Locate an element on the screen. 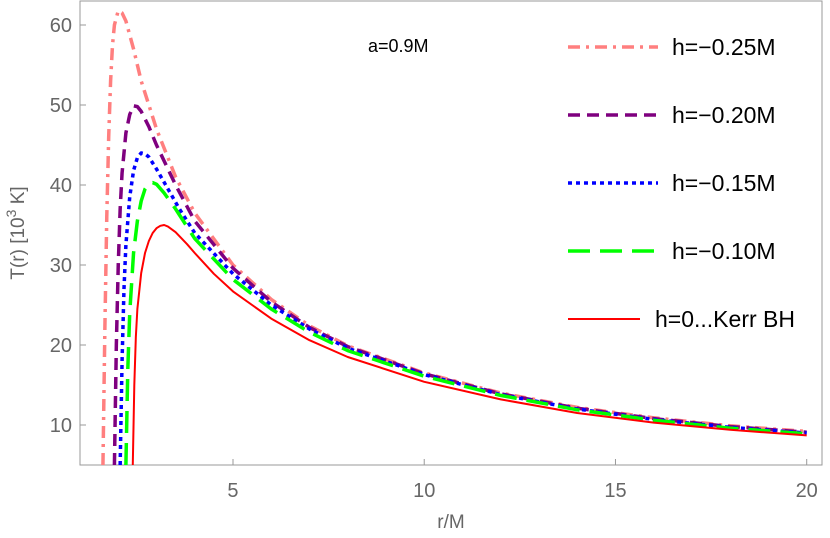  y-axis-label-main: T(r) [10 is located at coordinates (18, 248).